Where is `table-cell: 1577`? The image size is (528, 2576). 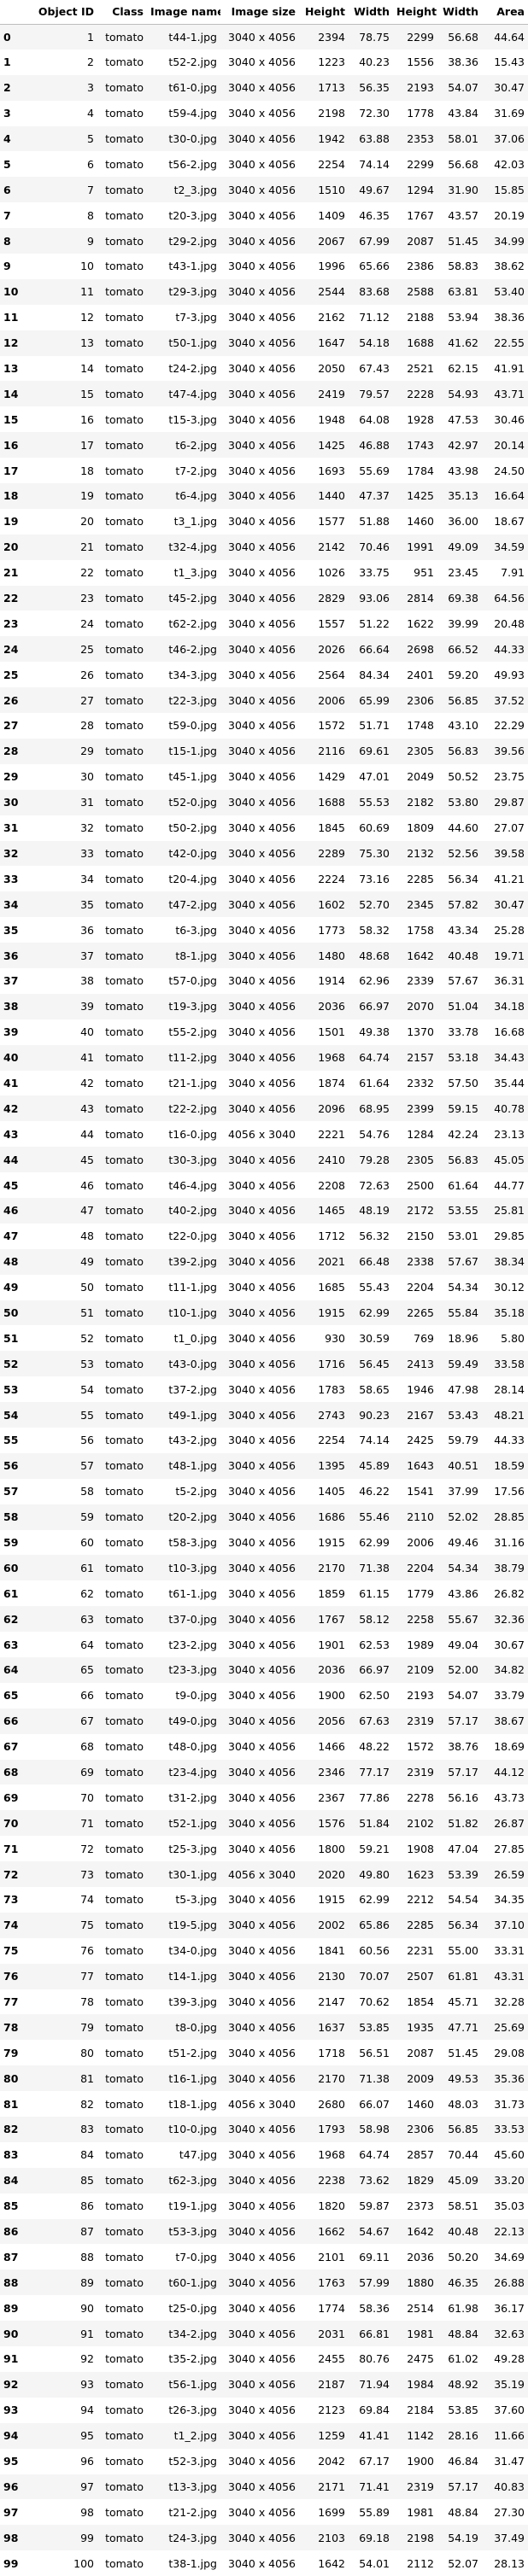 table-cell: 1577 is located at coordinates (331, 522).